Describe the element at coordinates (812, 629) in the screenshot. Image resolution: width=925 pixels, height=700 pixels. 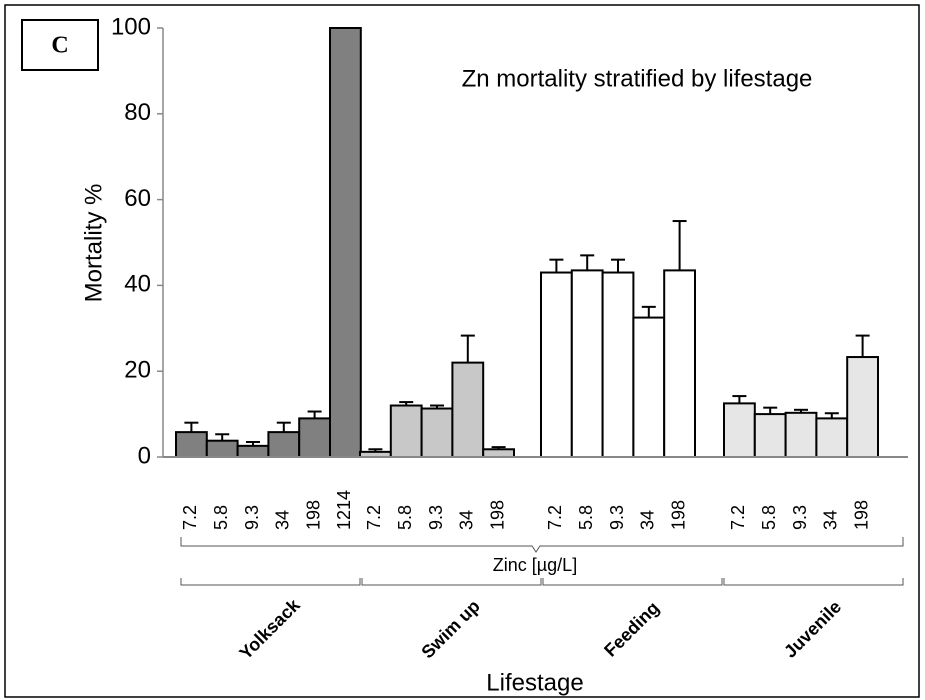
I see `group-label: Juvenile` at that location.